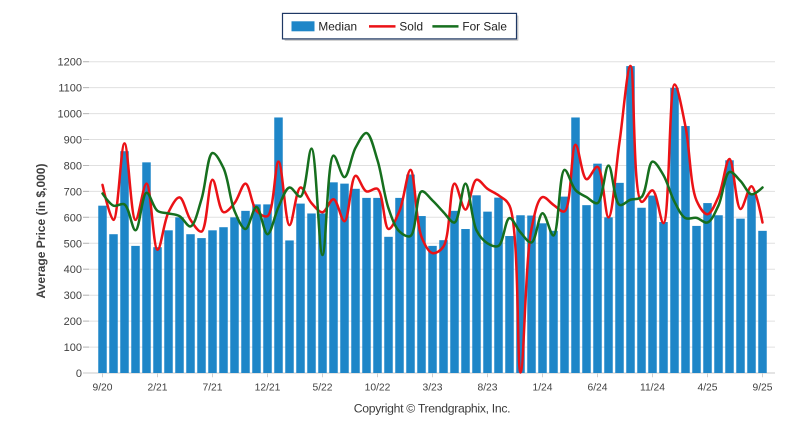 The width and height of the screenshot is (800, 439). What do you see at coordinates (73, 348) in the screenshot?
I see `svg-text: 100` at bounding box center [73, 348].